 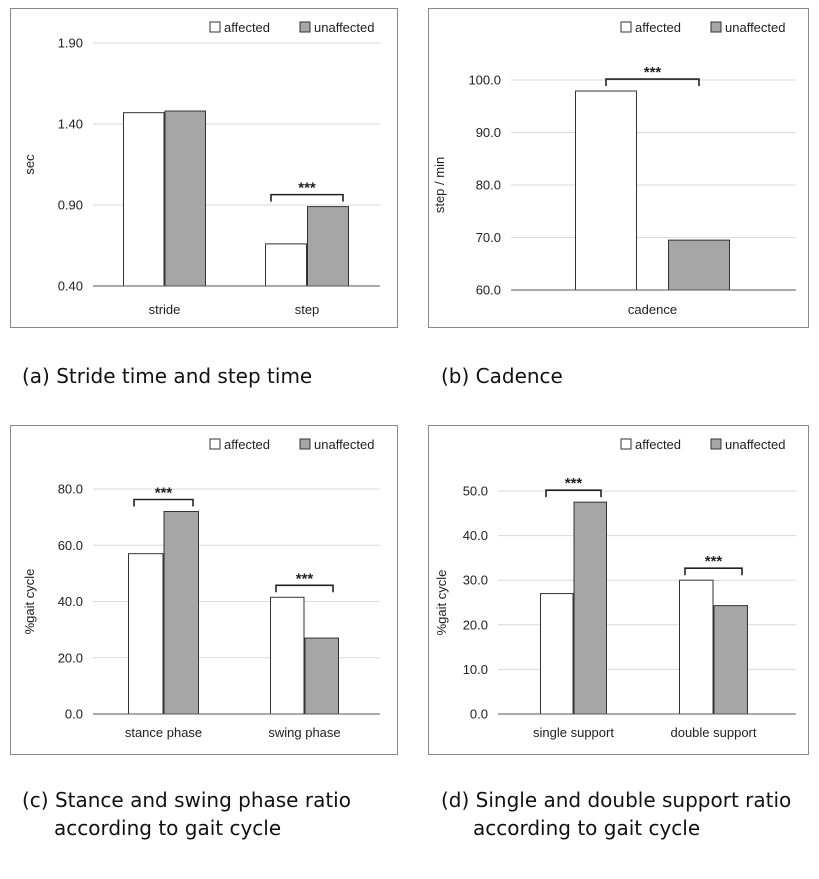 I want to click on category-label: step, so click(x=307, y=309).